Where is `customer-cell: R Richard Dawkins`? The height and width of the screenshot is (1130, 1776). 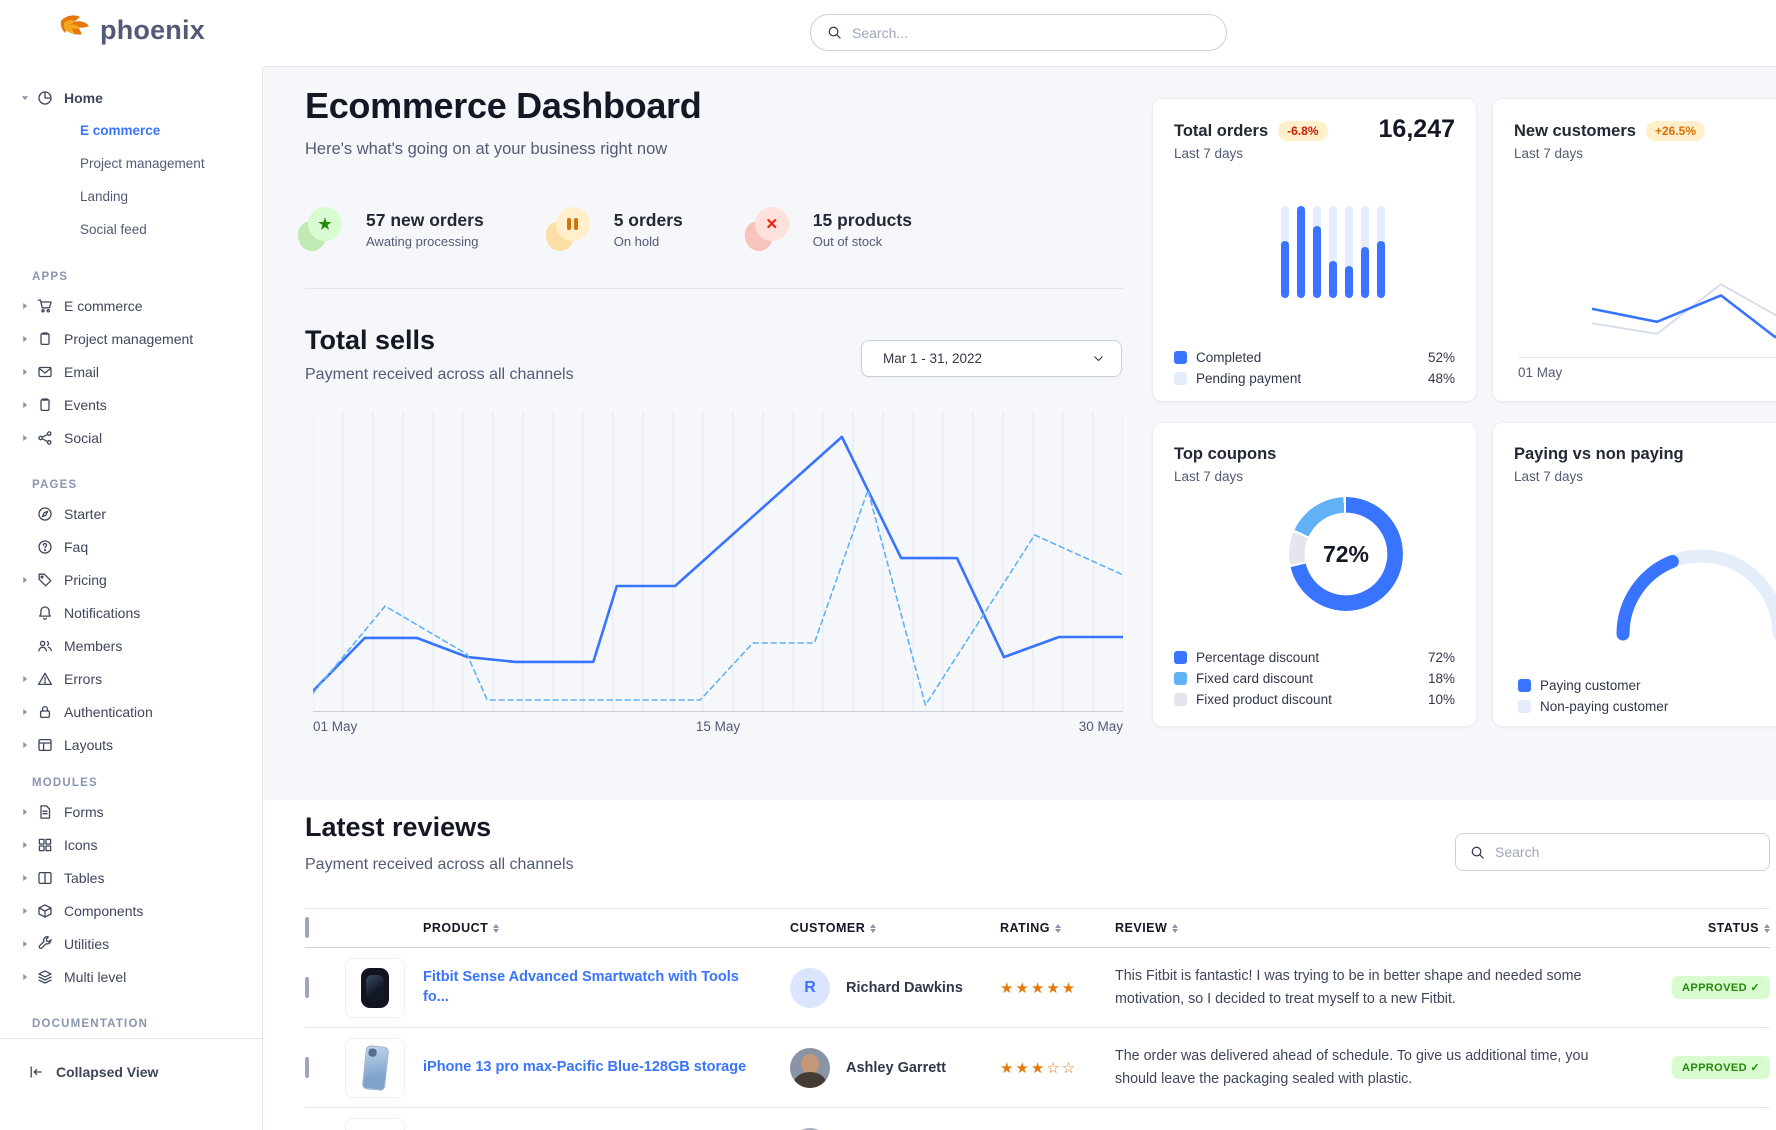
customer-cell: R Richard Dawkins is located at coordinates (895, 987).